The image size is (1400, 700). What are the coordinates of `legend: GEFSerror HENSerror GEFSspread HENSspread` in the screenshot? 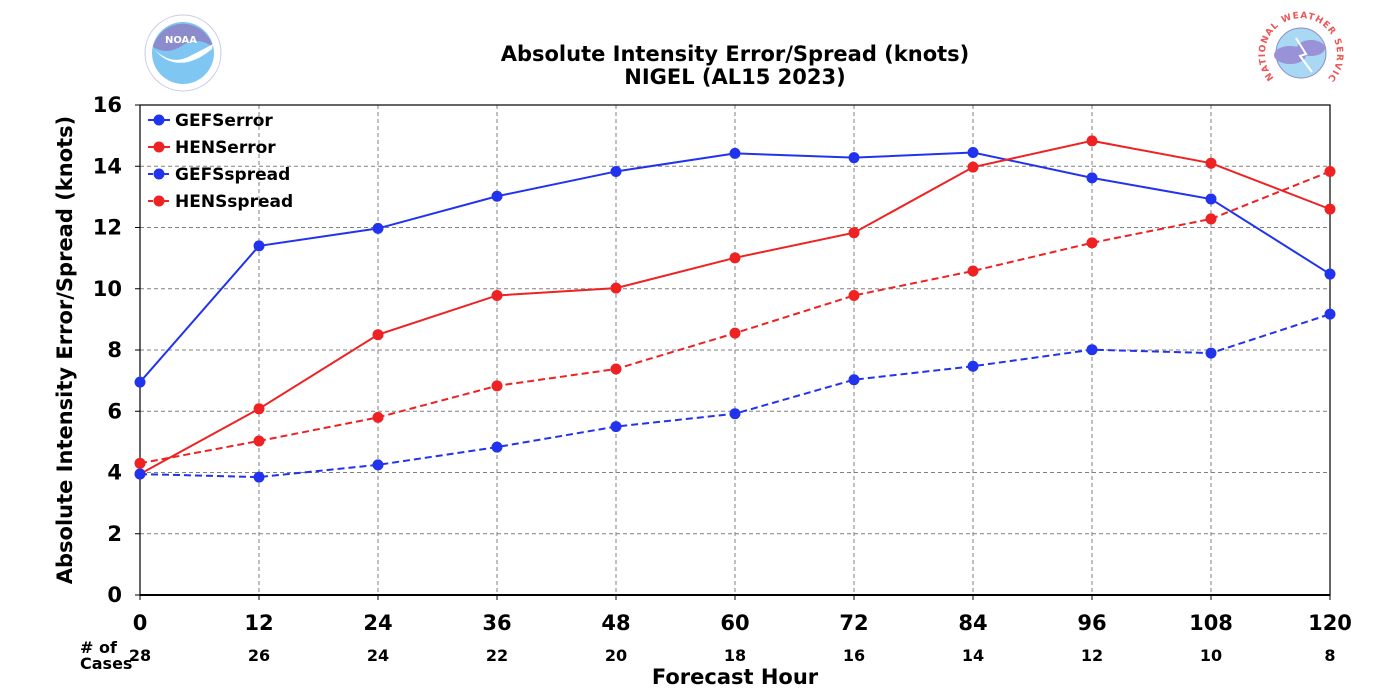 It's located at (220, 161).